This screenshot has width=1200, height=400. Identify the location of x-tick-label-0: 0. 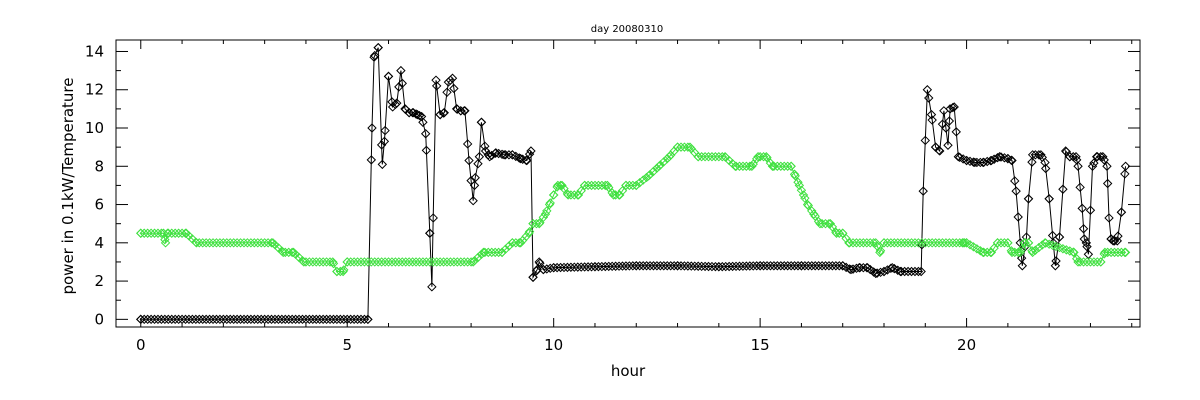
(141, 345).